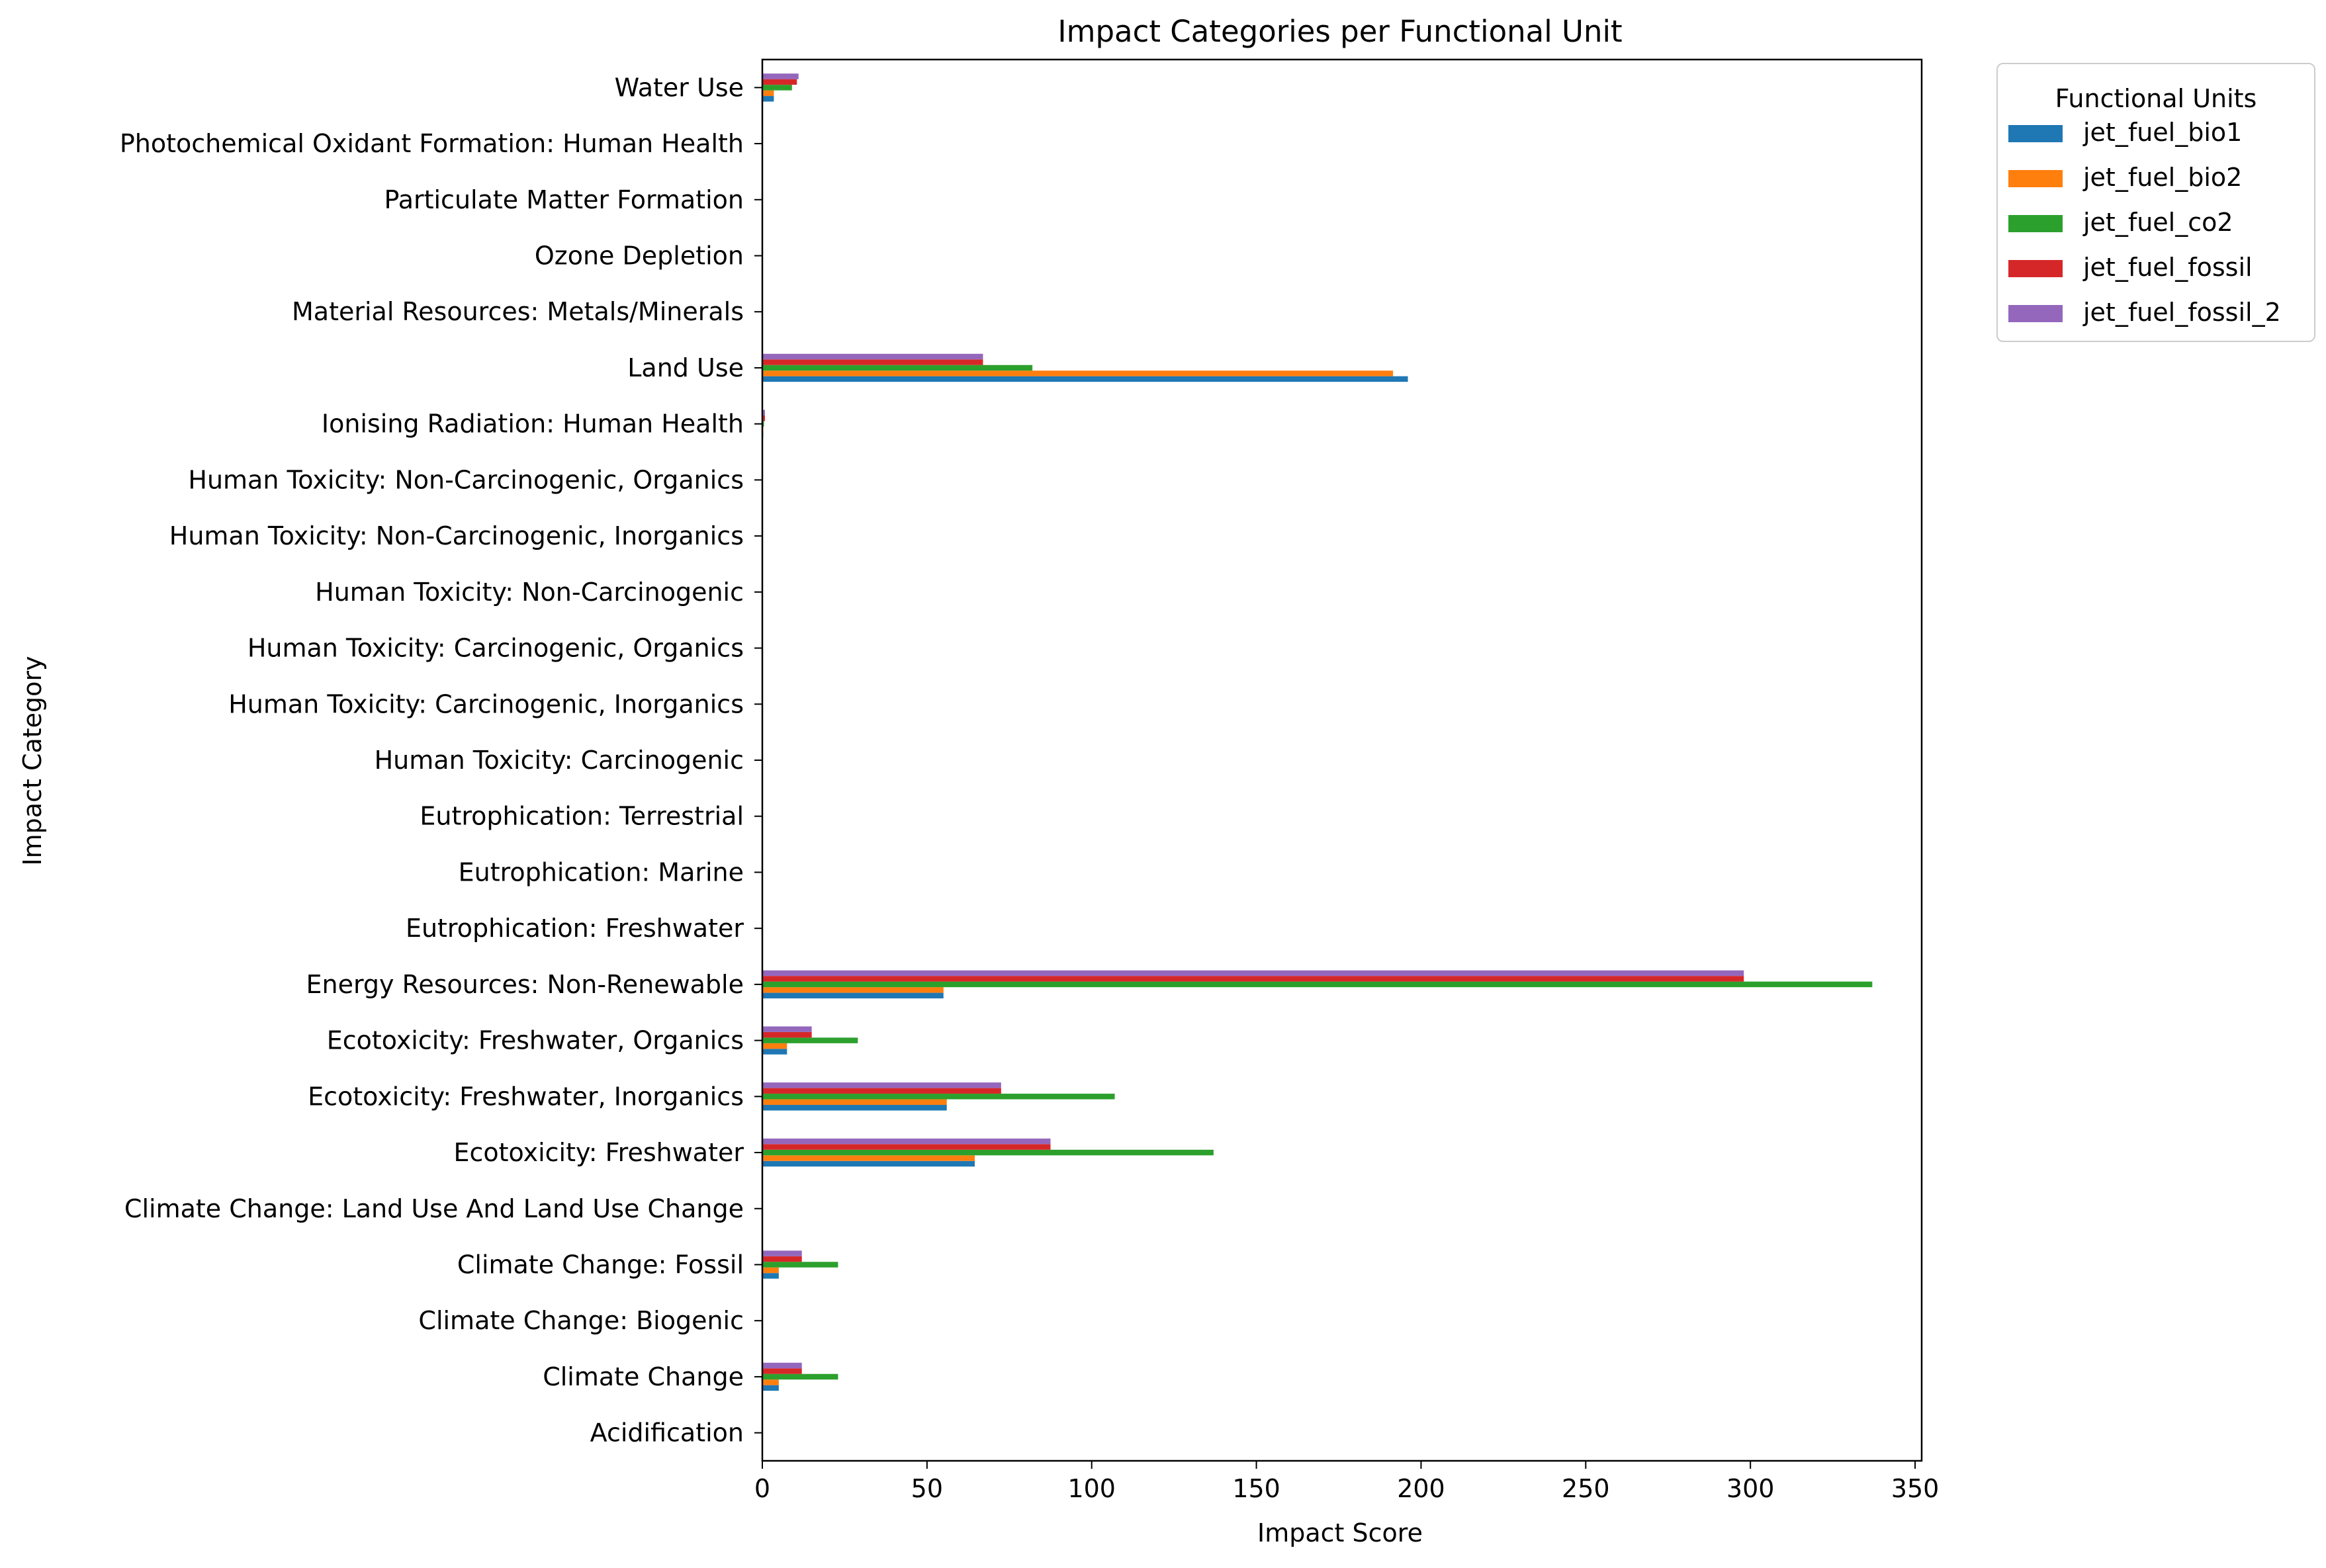 The image size is (2326, 1568). I want to click on y-tick-label: Eutrophication: Freshwater, so click(575, 929).